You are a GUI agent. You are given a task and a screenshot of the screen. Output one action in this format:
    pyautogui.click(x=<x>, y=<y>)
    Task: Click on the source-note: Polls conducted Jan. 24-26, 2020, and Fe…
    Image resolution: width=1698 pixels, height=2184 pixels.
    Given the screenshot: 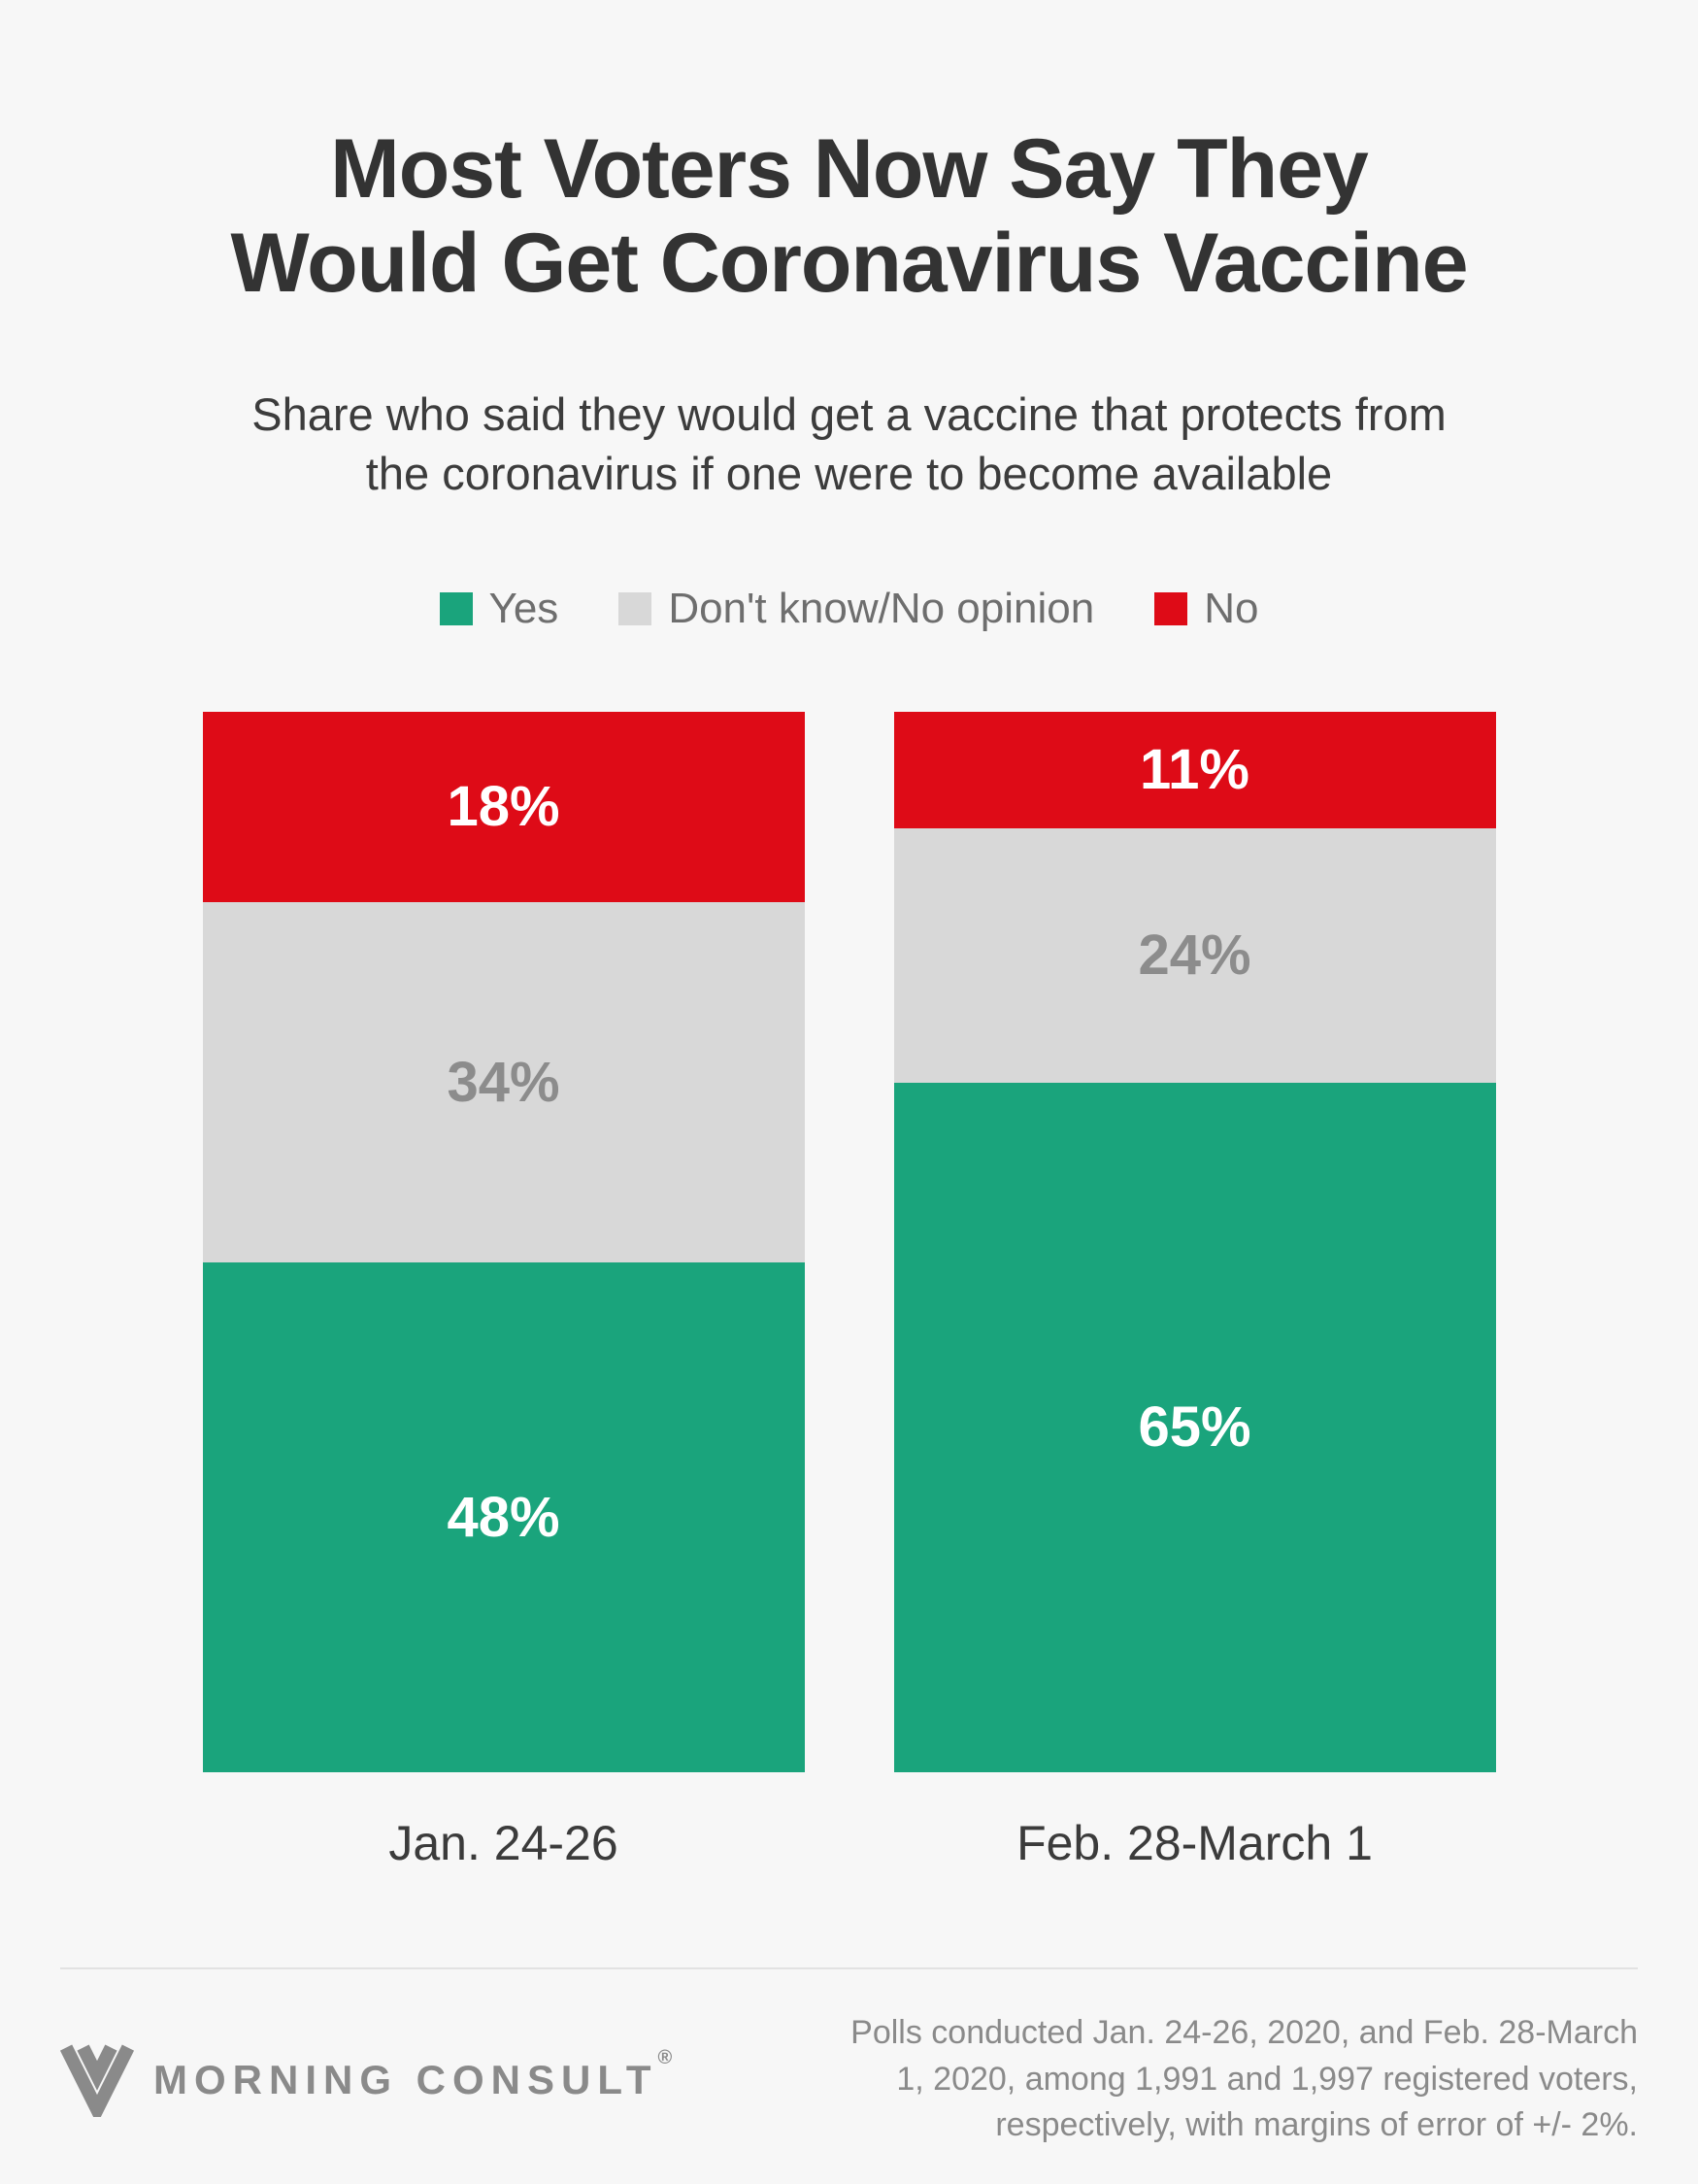 What is the action you would take?
    pyautogui.click(x=1244, y=2079)
    